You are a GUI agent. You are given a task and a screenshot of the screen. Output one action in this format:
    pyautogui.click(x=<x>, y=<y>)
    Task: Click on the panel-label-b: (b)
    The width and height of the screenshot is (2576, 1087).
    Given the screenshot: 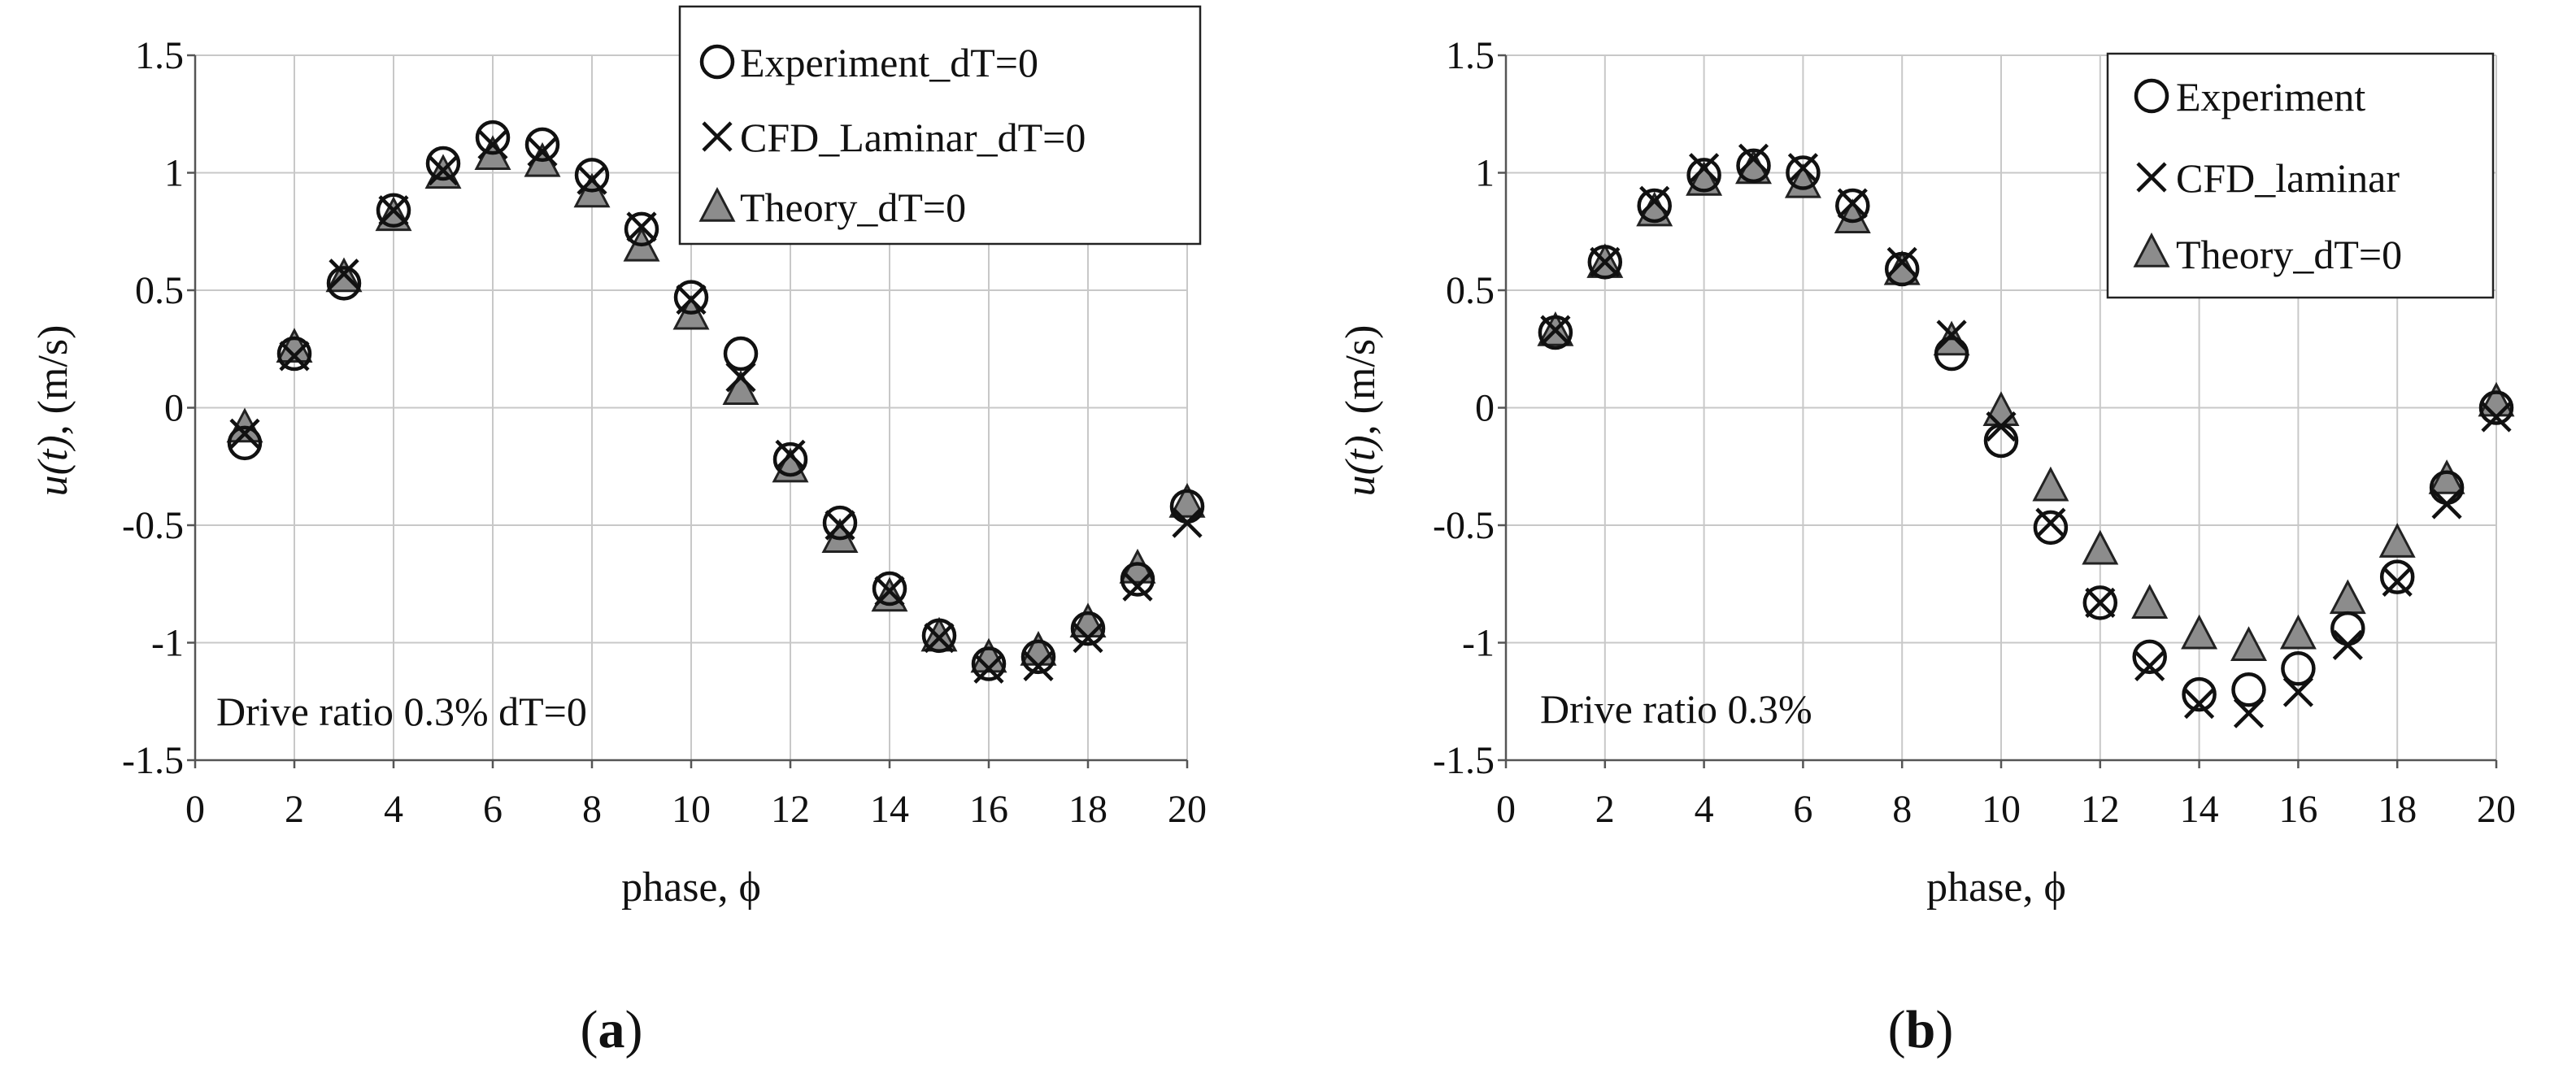 What is the action you would take?
    pyautogui.click(x=1921, y=1029)
    